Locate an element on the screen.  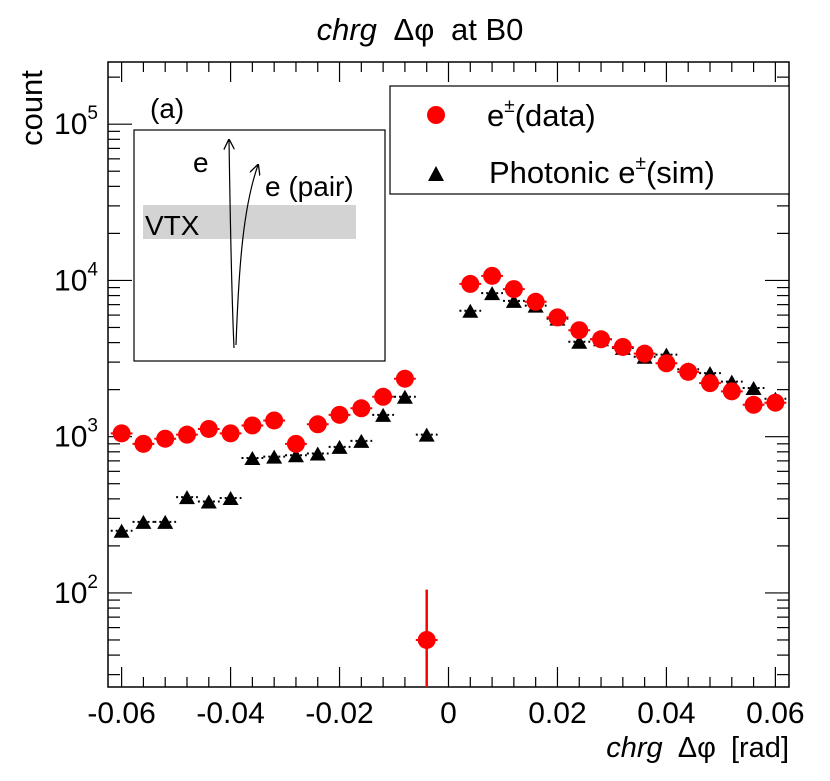
x-tick-label: 0 is located at coordinates (448, 713).